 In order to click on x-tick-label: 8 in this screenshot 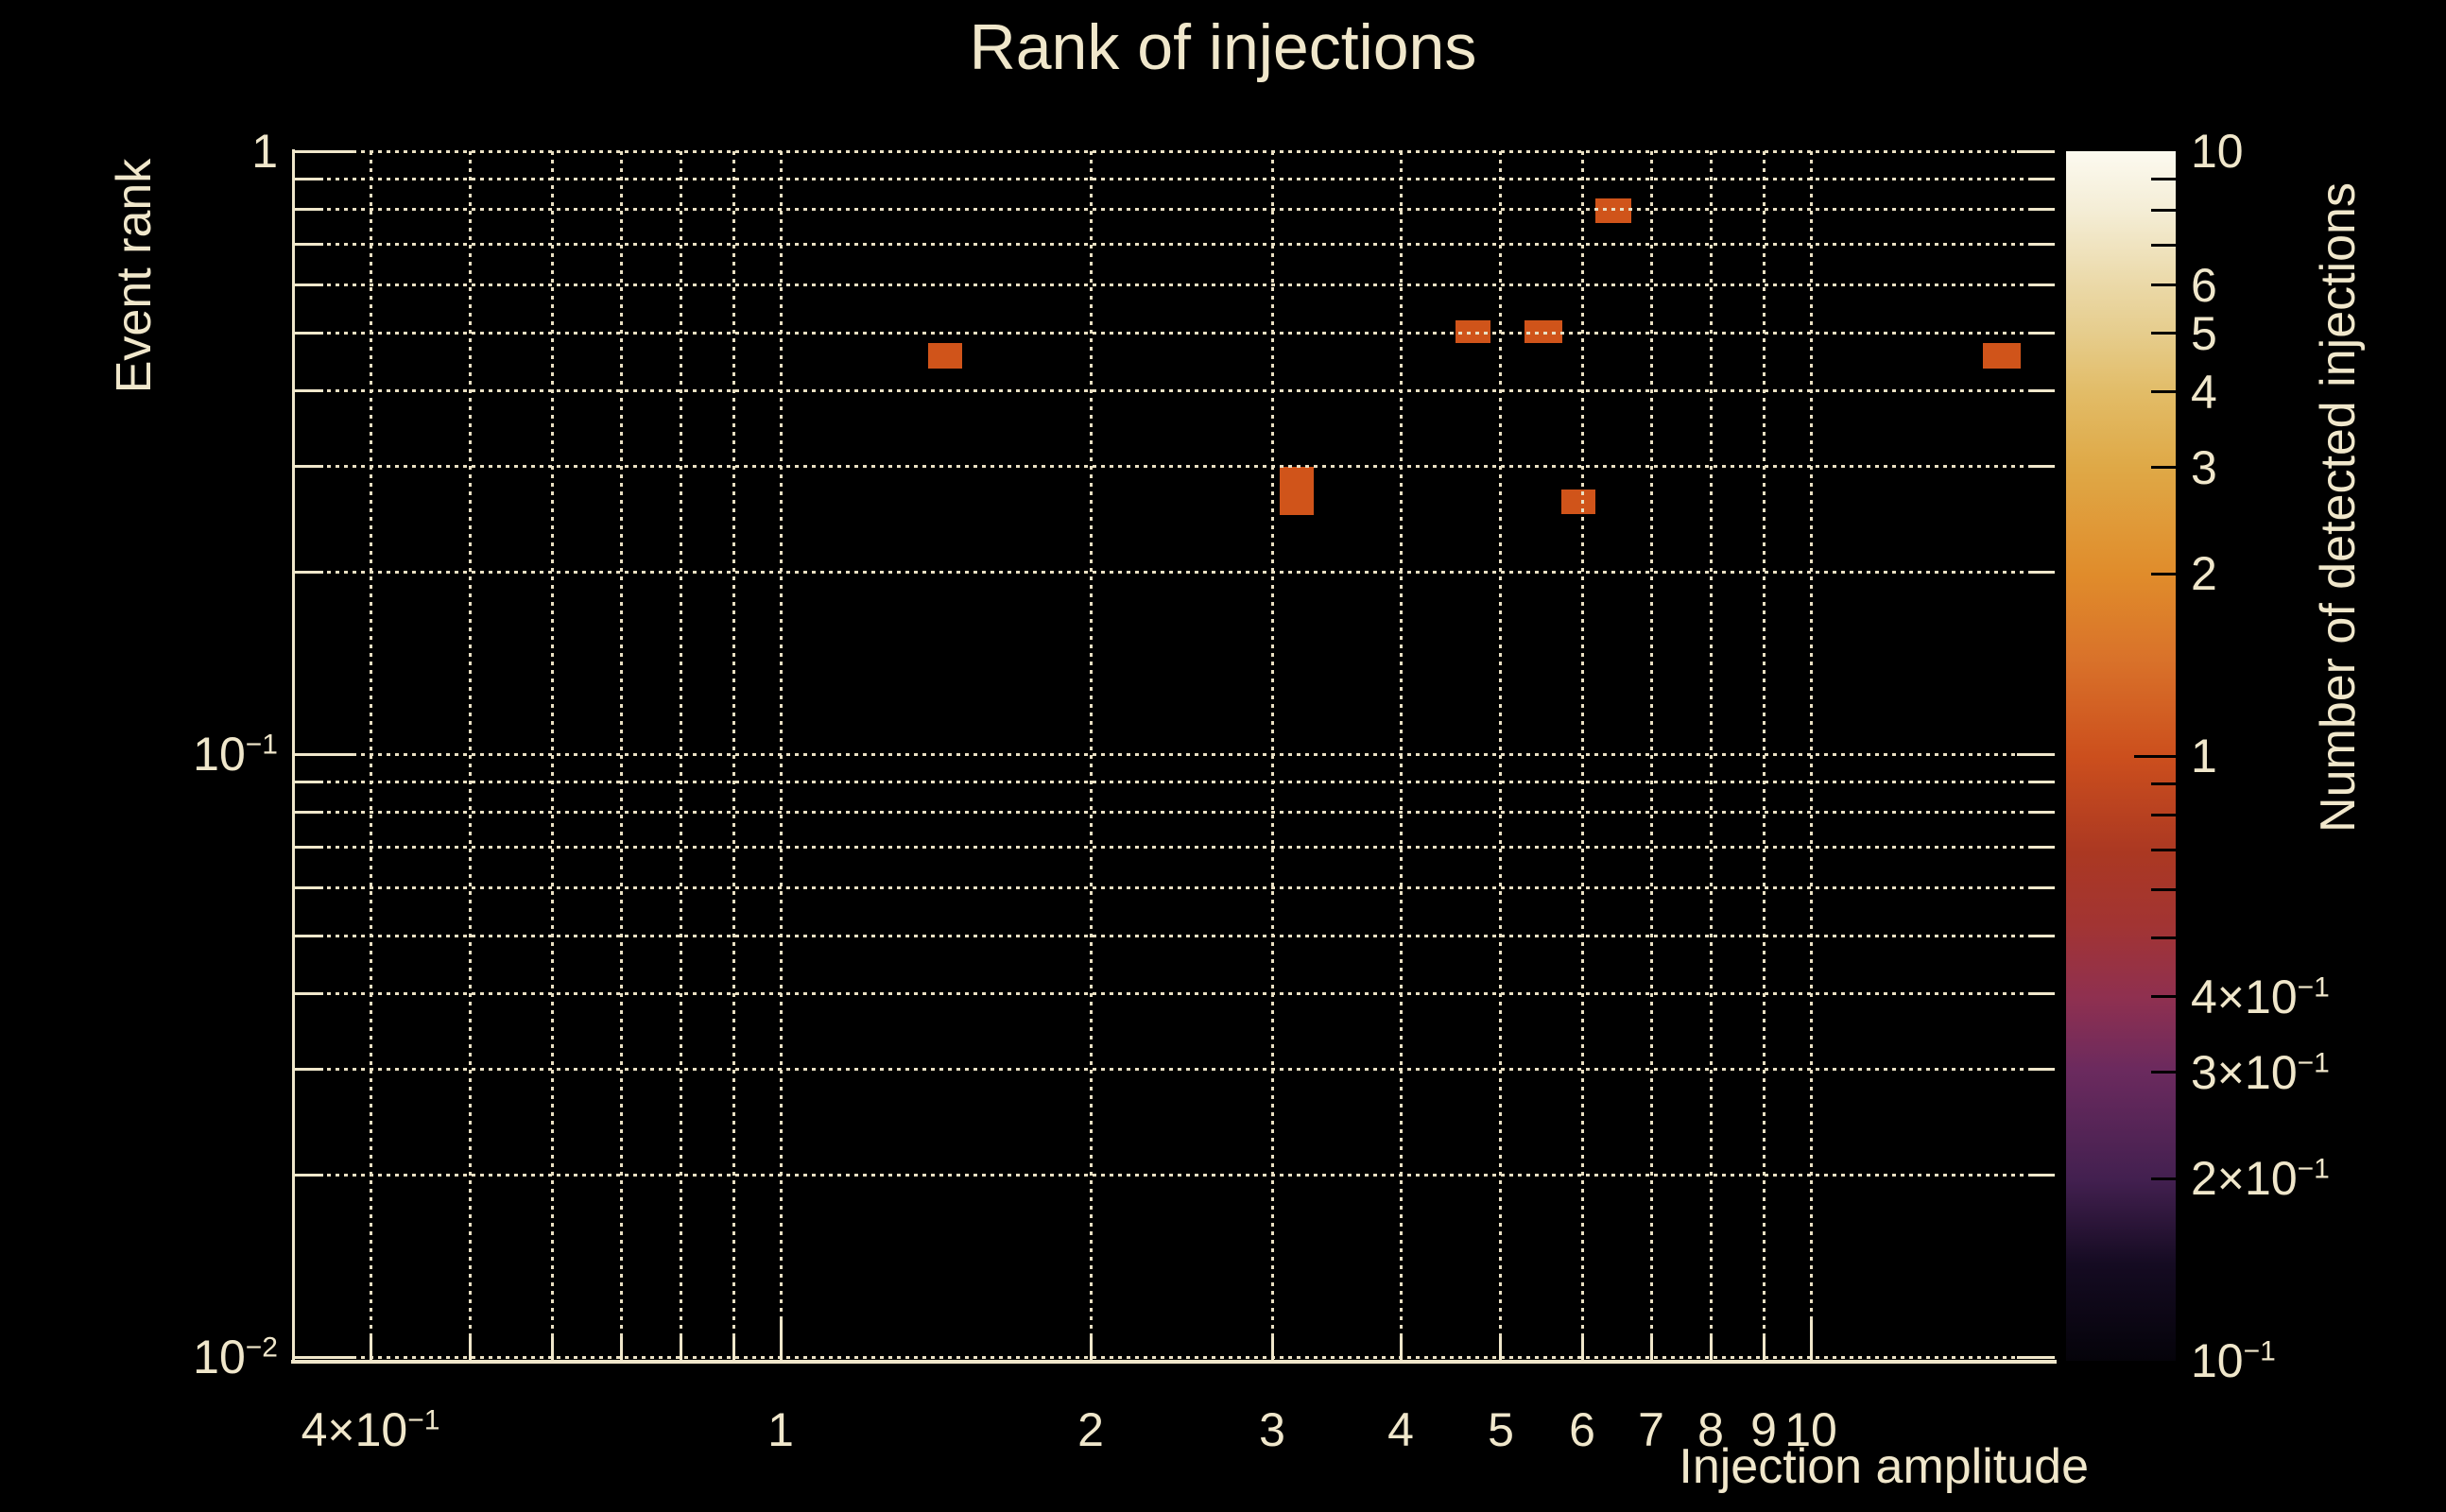, I will do `click(1710, 1429)`.